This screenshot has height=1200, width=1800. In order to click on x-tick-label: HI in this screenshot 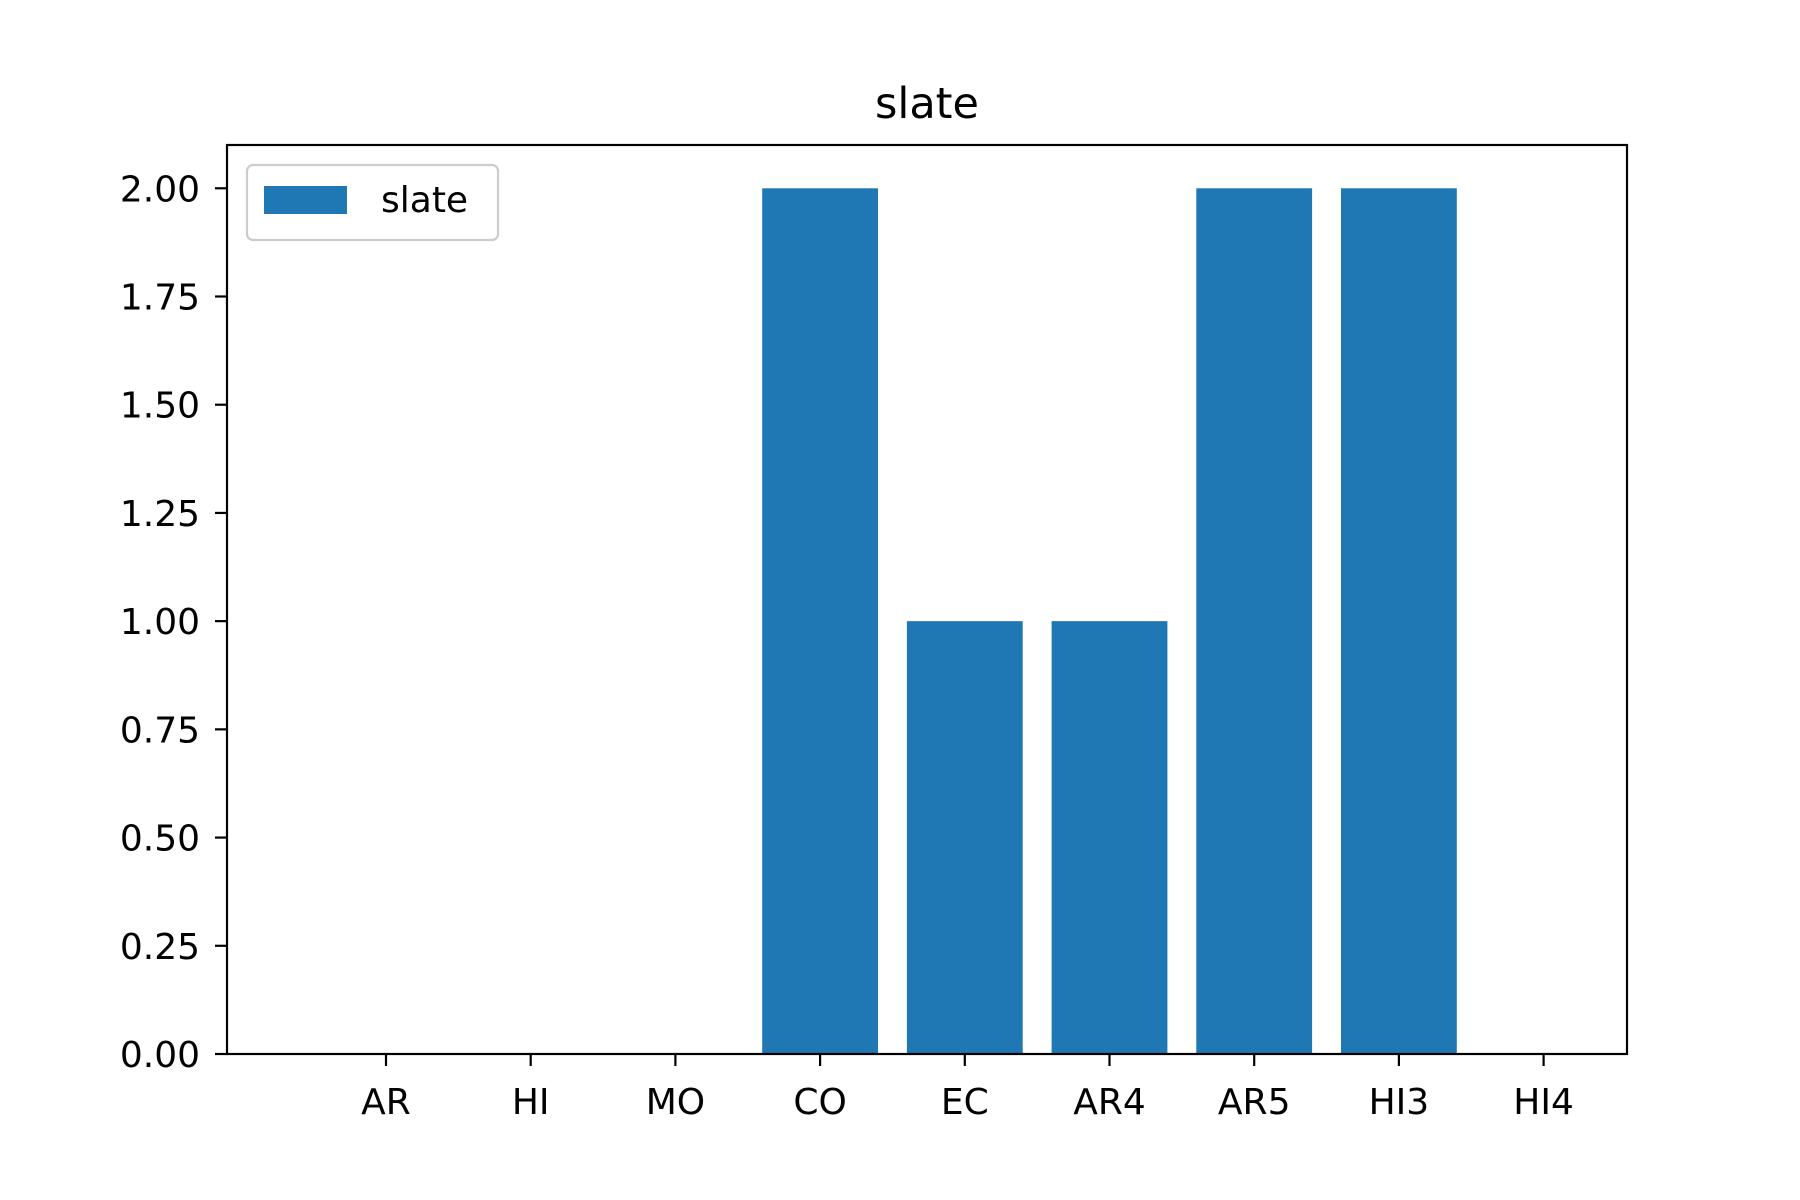, I will do `click(531, 1102)`.